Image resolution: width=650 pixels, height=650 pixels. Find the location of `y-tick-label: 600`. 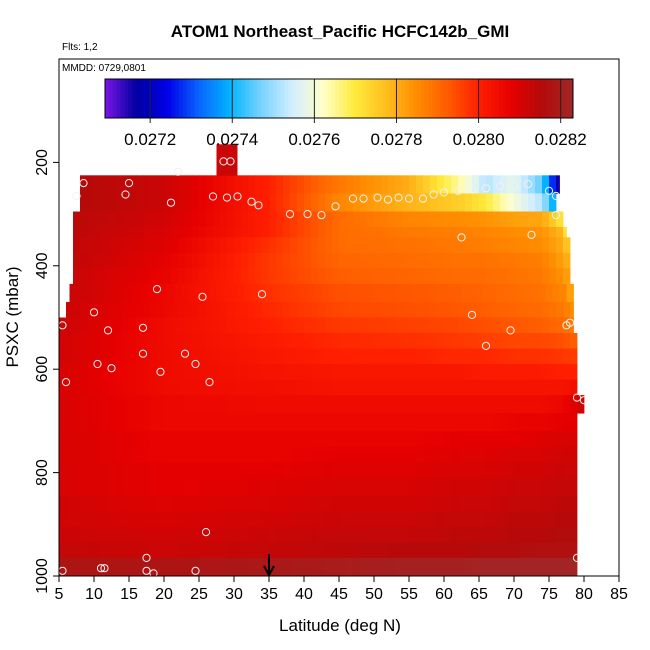

y-tick-label: 600 is located at coordinates (42, 369).